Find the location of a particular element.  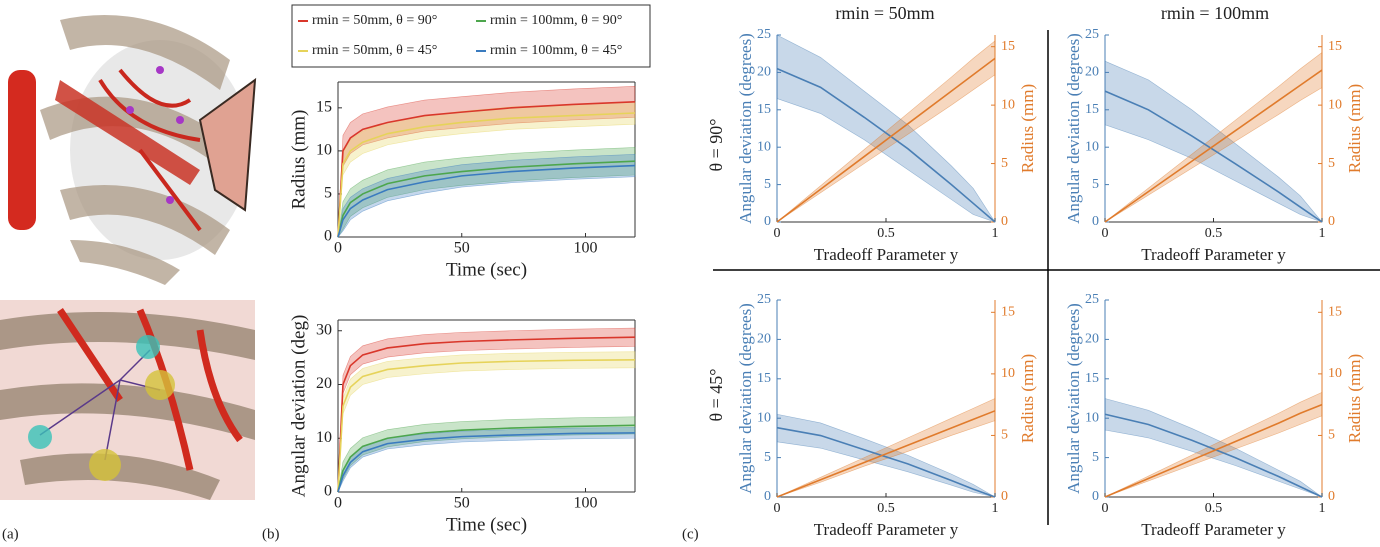

row-header: θ = 45° is located at coordinates (716, 395).